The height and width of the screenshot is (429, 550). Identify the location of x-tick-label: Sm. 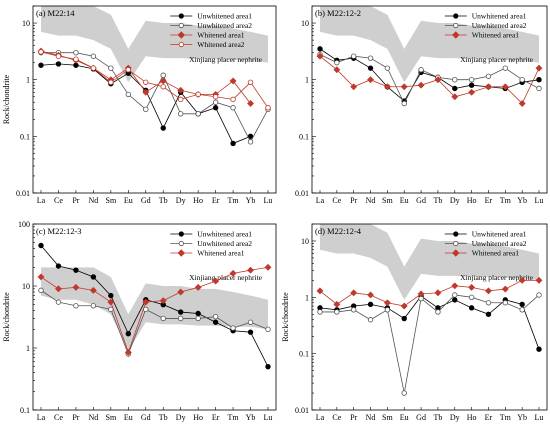
(387, 417).